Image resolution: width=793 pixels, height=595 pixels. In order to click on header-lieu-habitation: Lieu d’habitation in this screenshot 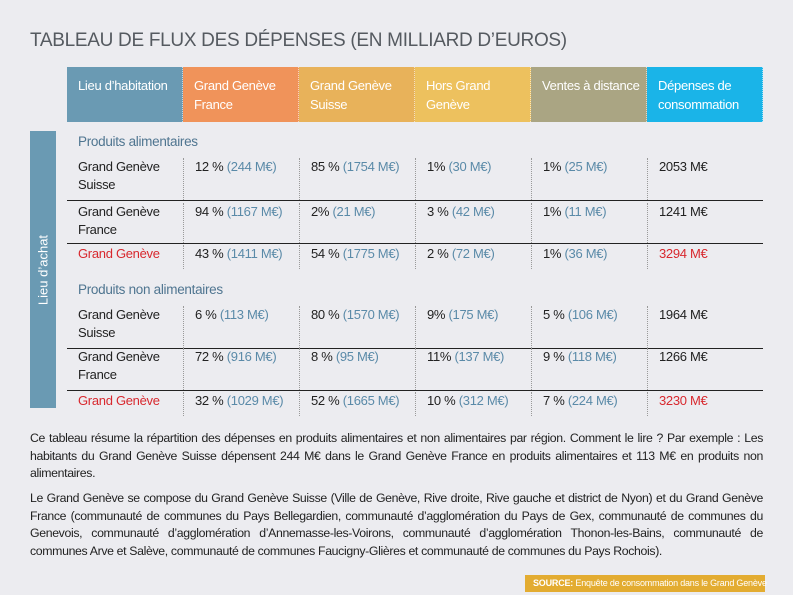, I will do `click(125, 94)`.